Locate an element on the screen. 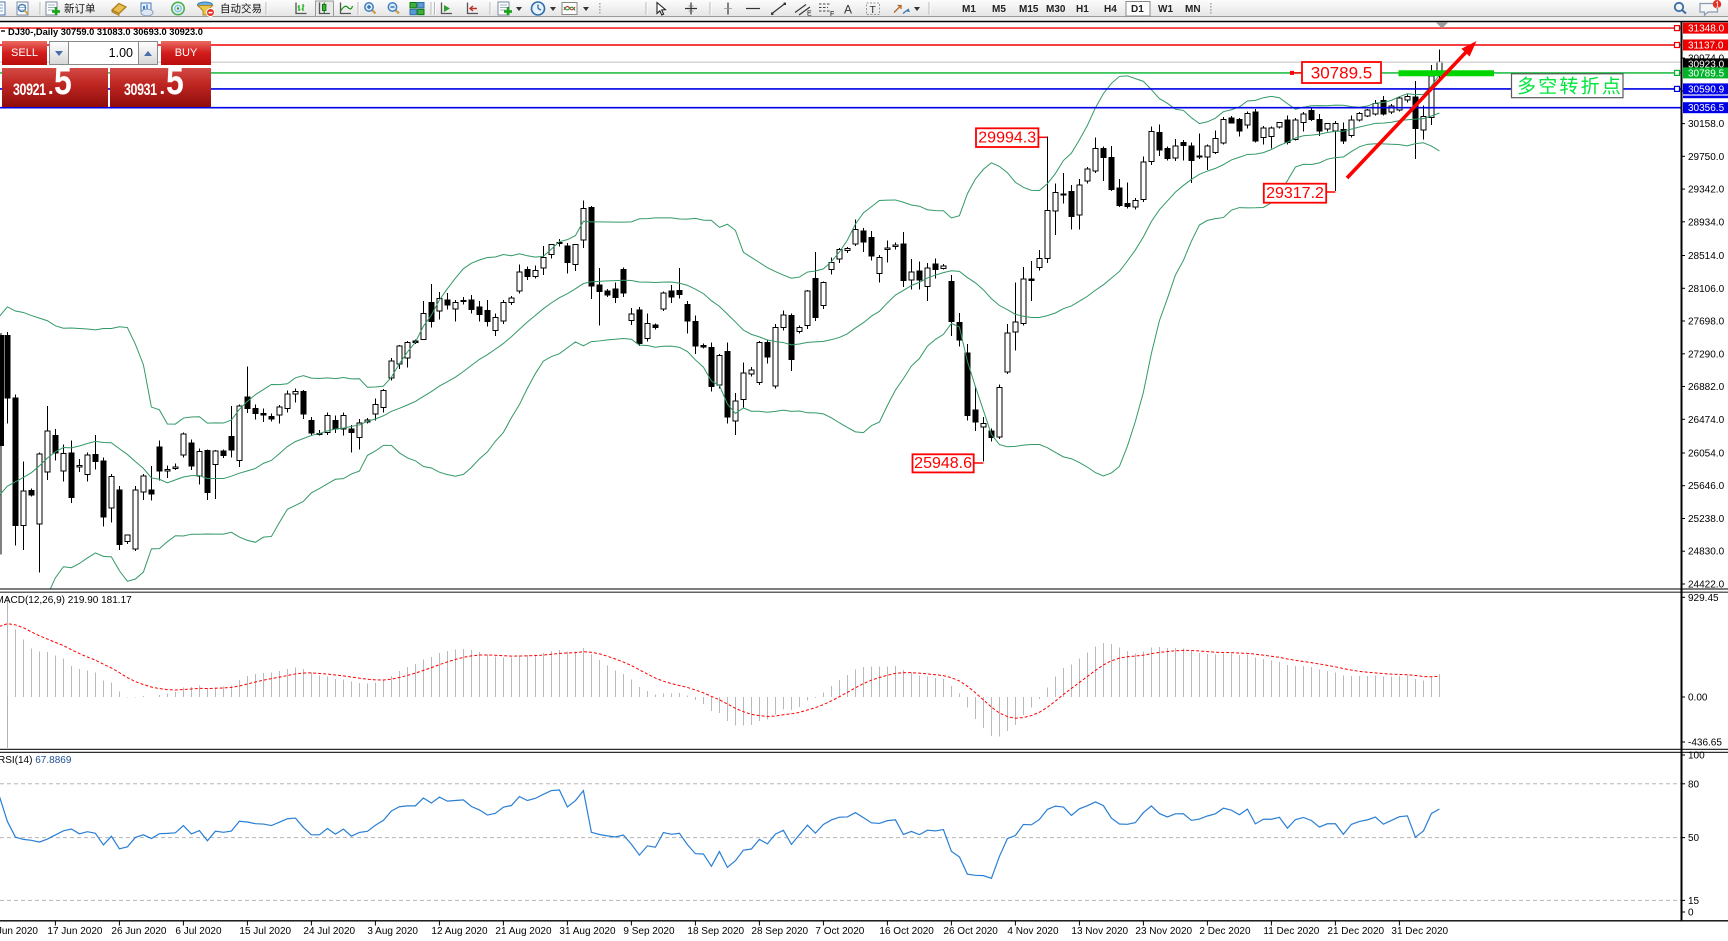 The image size is (1728, 941). svg-text: 27698.0 is located at coordinates (1706, 322).